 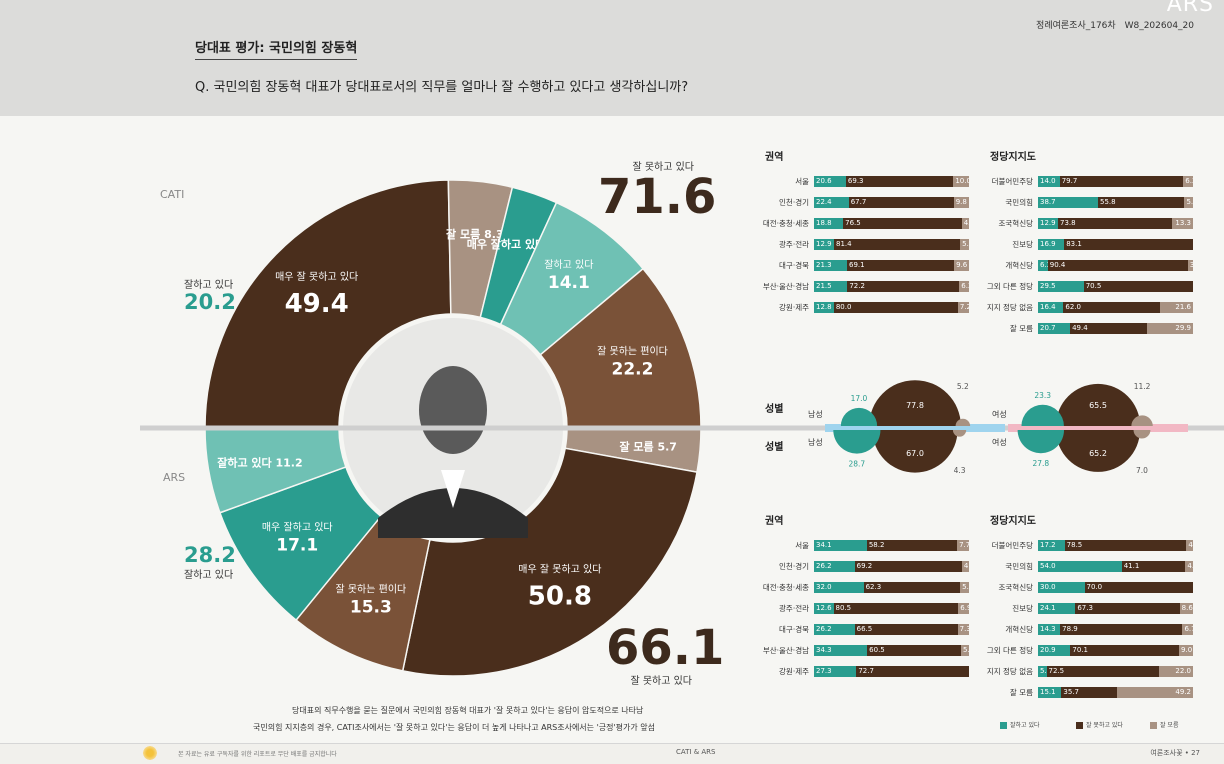 What do you see at coordinates (964, 650) in the screenshot?
I see `ars-region-row-5-seg-2: 5.2` at bounding box center [964, 650].